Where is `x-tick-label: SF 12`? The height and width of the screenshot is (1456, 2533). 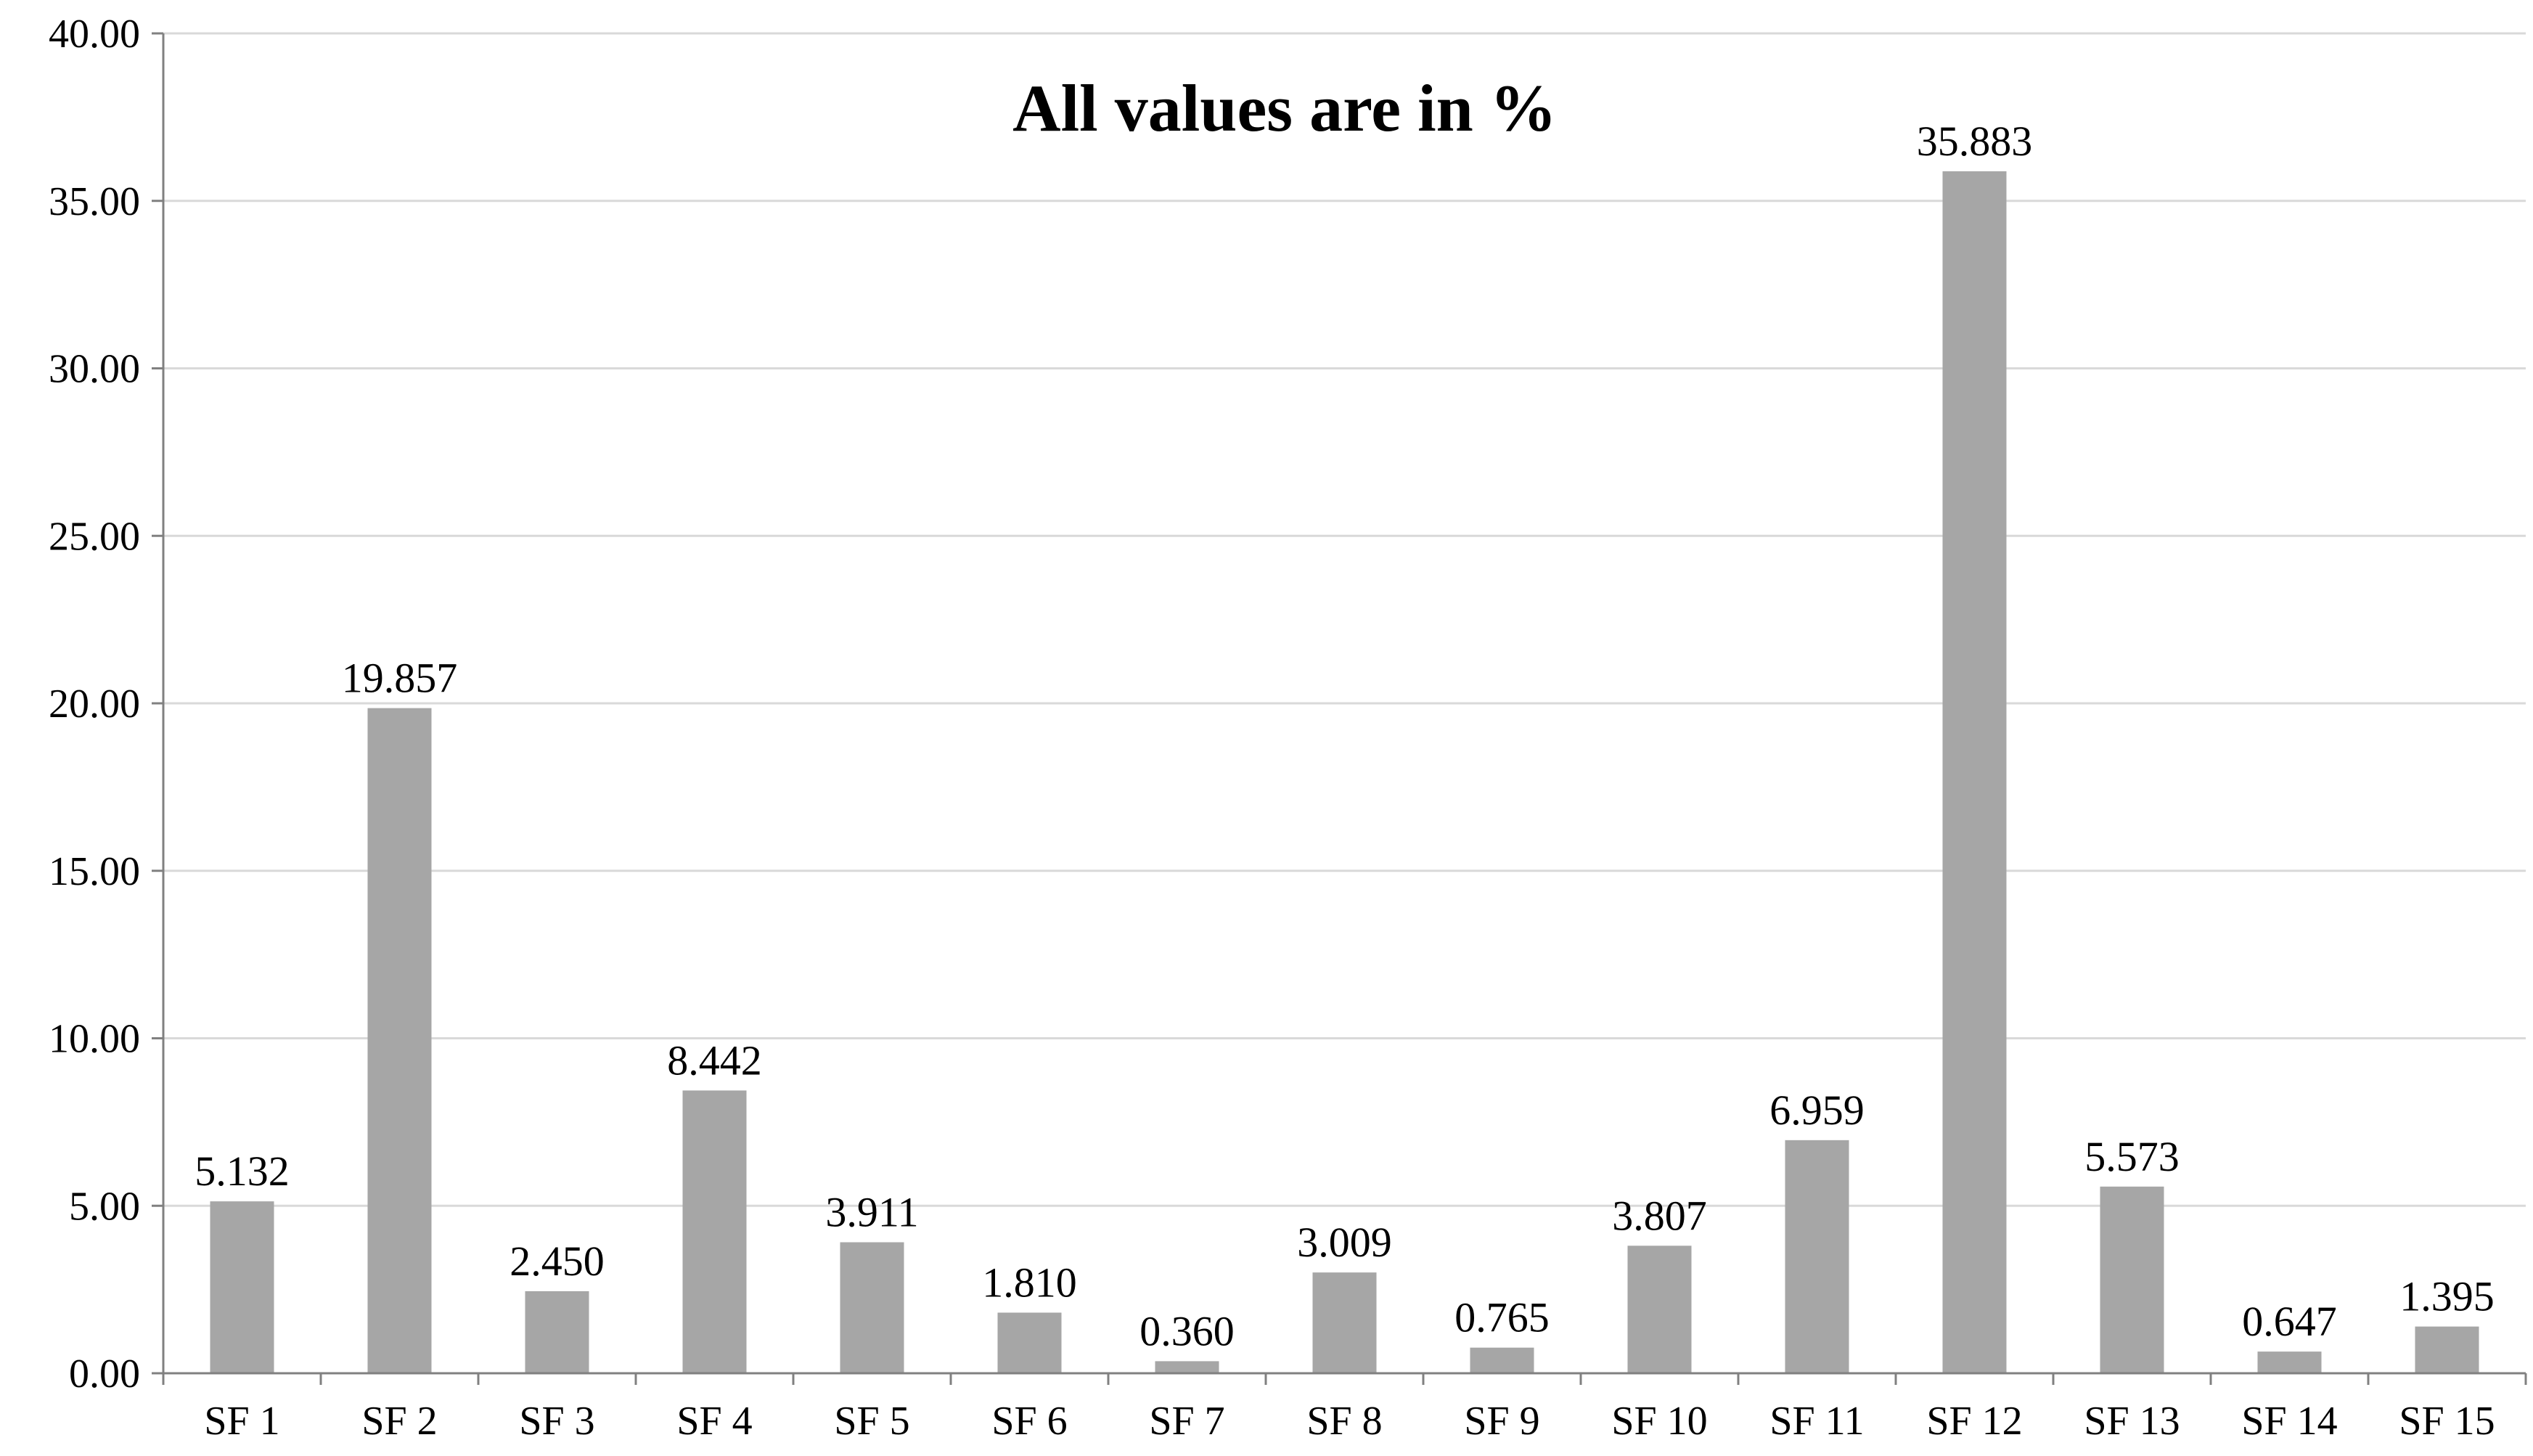
x-tick-label: SF 12 is located at coordinates (1974, 1421).